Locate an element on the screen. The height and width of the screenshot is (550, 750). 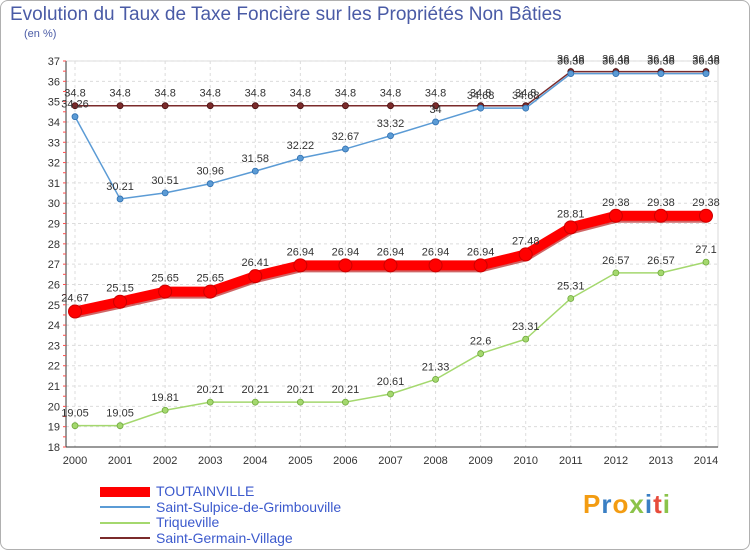
data-label: 34 is located at coordinates (435, 110).